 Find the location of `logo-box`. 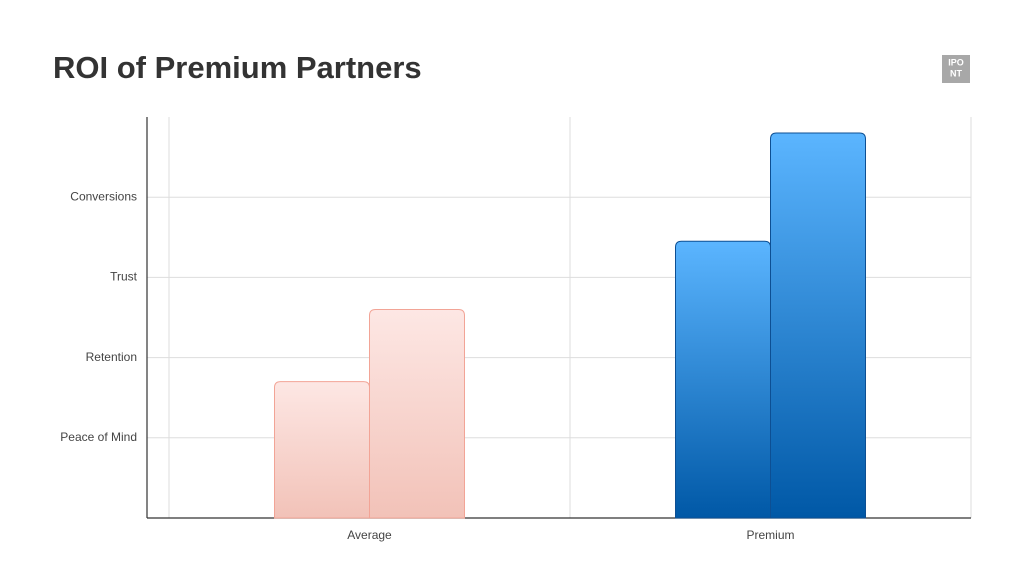

logo-box is located at coordinates (956, 69).